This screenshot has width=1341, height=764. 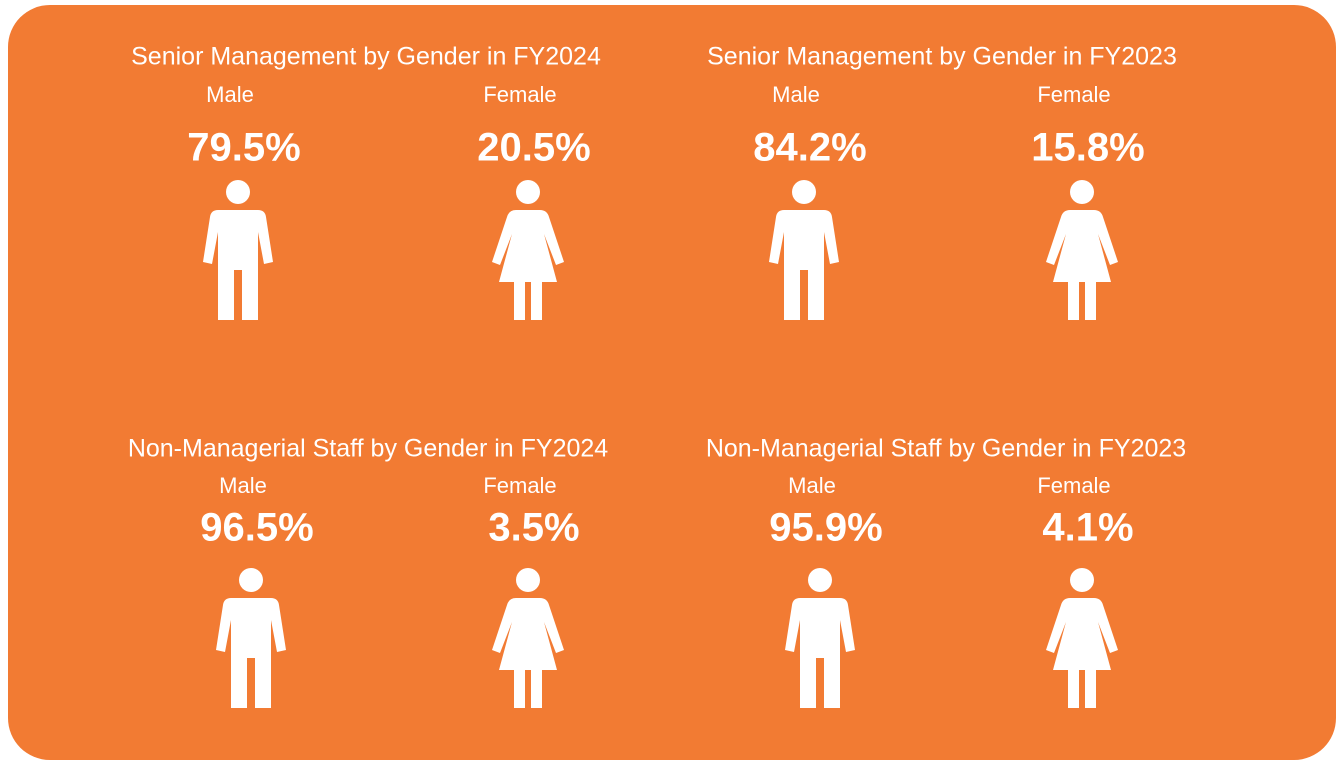 I want to click on percentage: 95.9%, so click(x=825, y=528).